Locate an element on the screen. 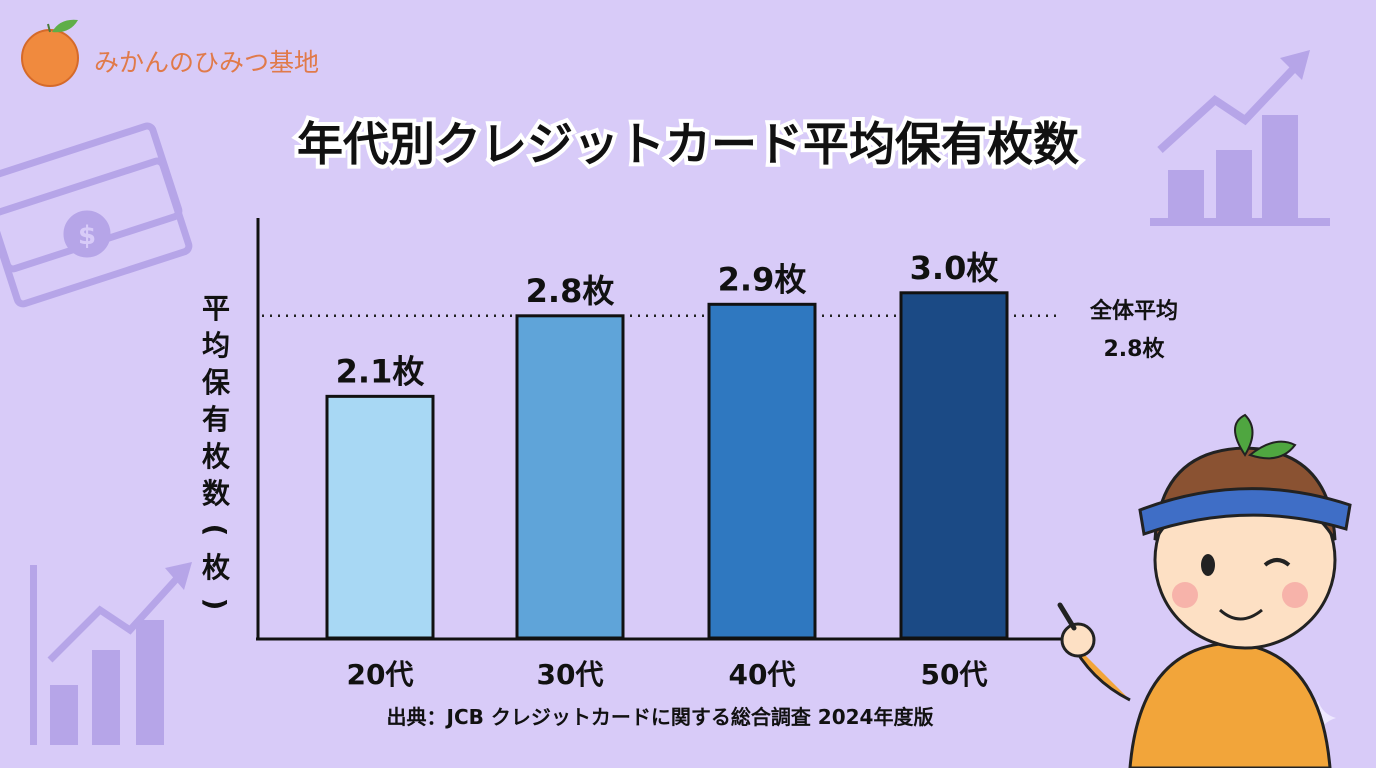 The height and width of the screenshot is (768, 1376). y-label-char: 均 is located at coordinates (216, 345).